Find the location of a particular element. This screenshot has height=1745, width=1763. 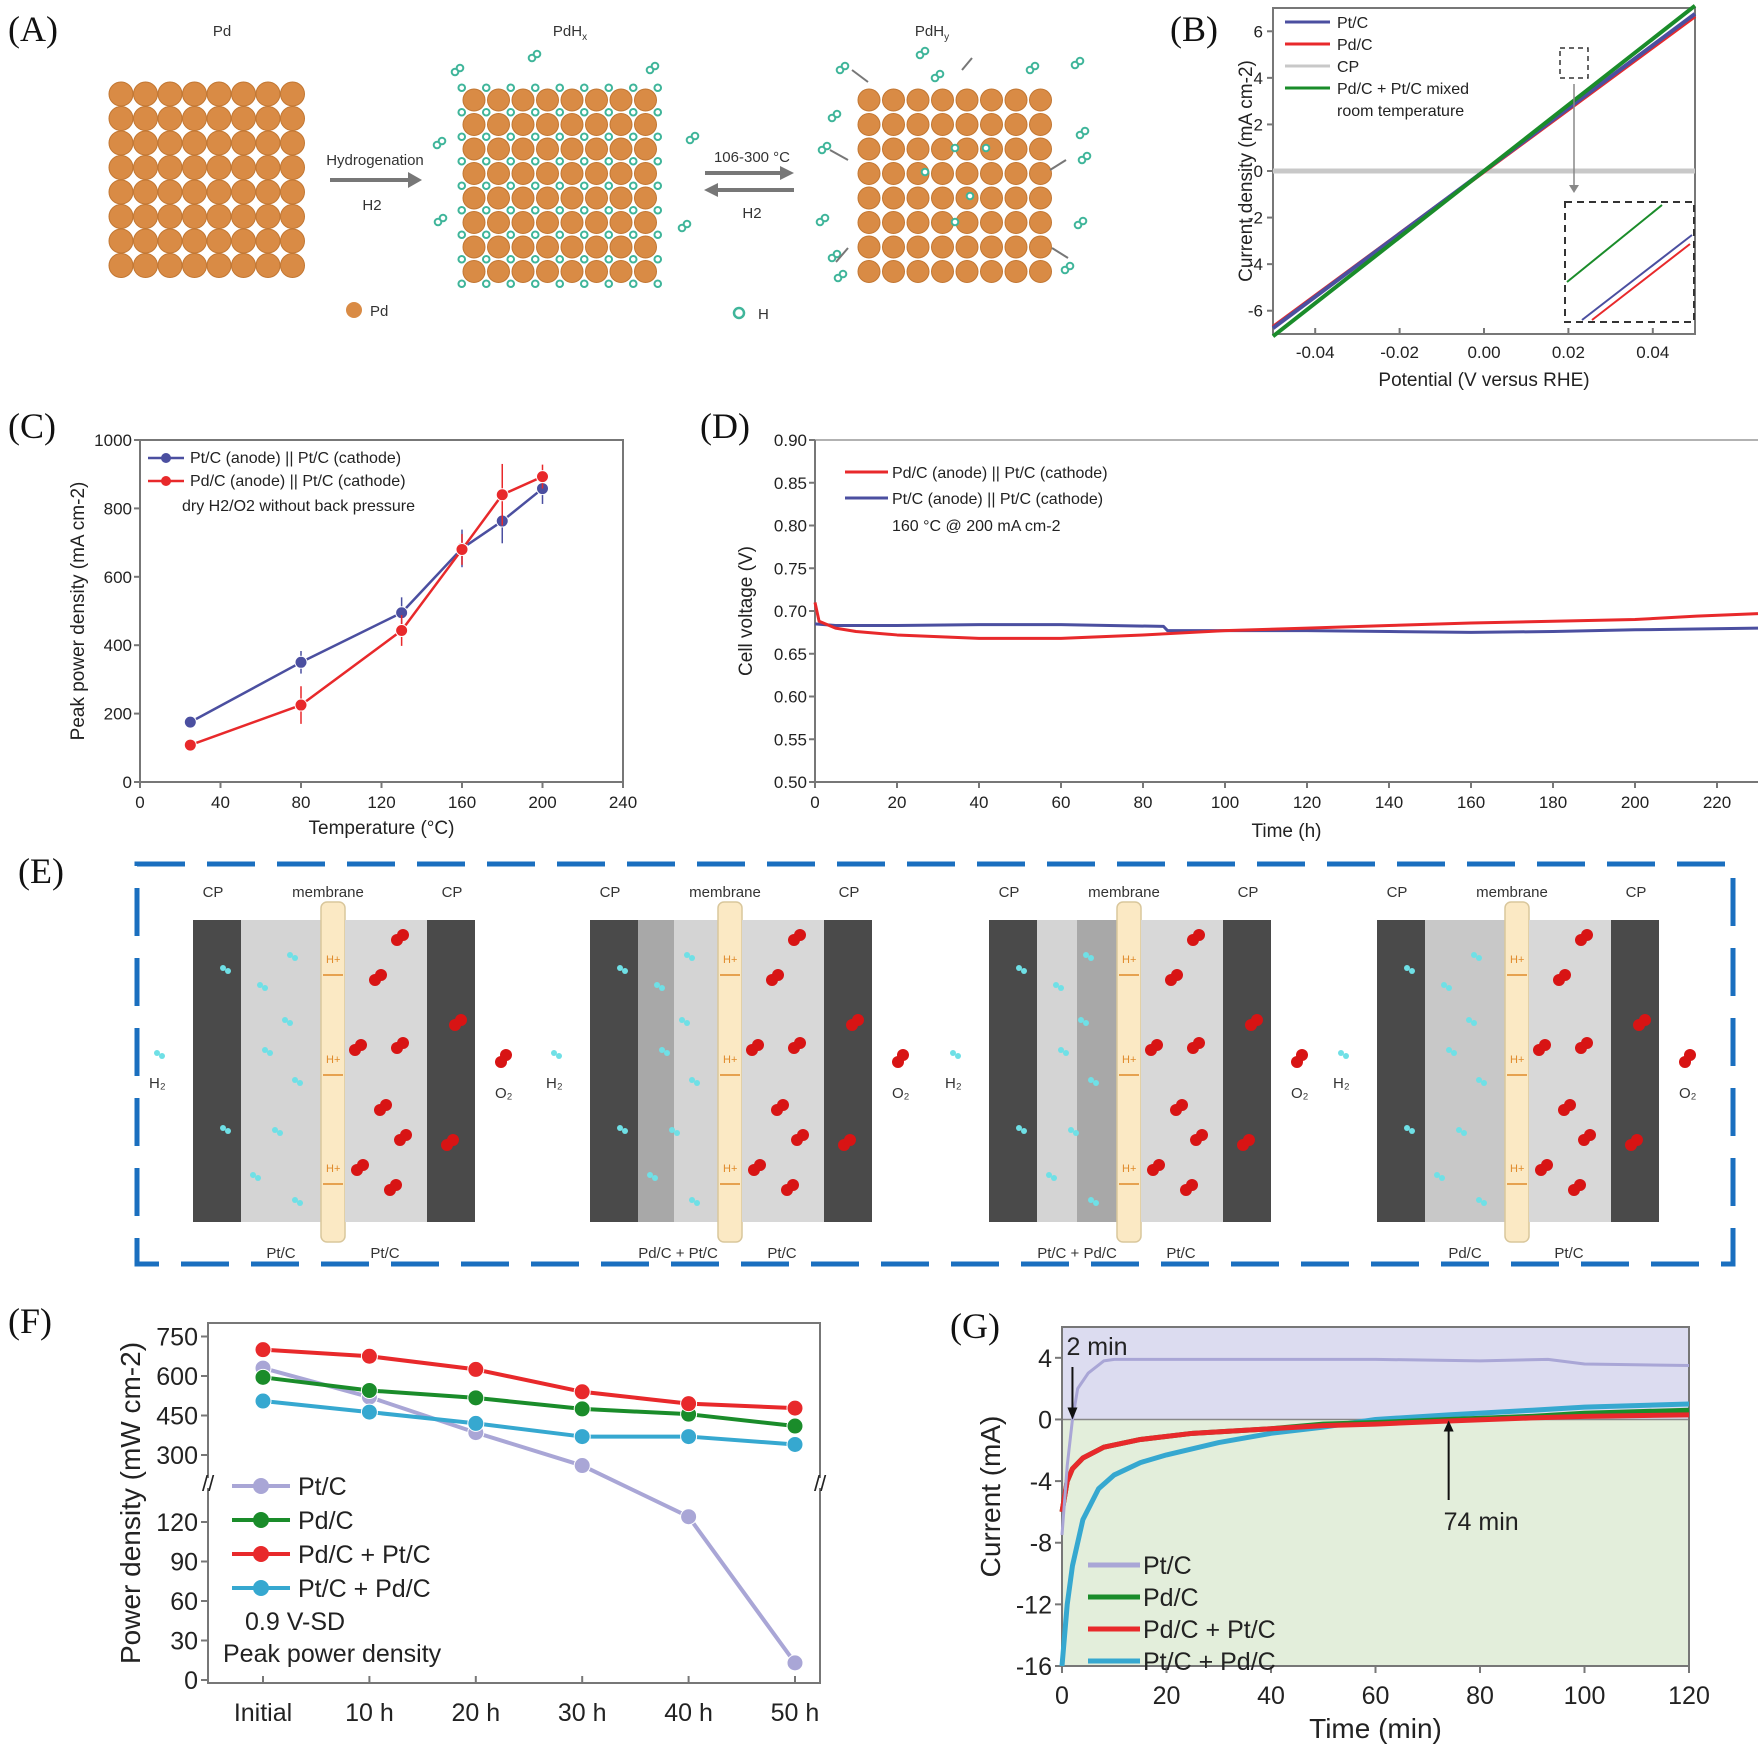

annotation-74min: 74 min is located at coordinates (1481, 1522).